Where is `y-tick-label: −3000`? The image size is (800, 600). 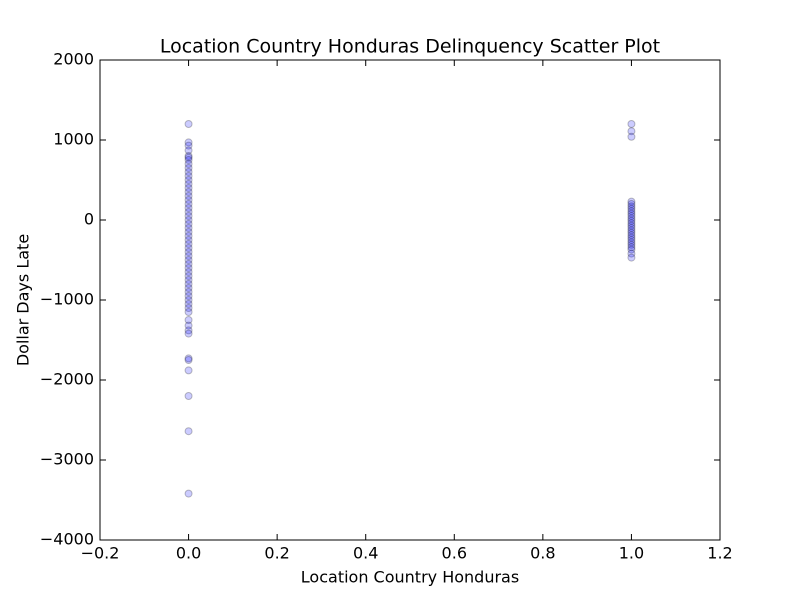 y-tick-label: −3000 is located at coordinates (67, 459).